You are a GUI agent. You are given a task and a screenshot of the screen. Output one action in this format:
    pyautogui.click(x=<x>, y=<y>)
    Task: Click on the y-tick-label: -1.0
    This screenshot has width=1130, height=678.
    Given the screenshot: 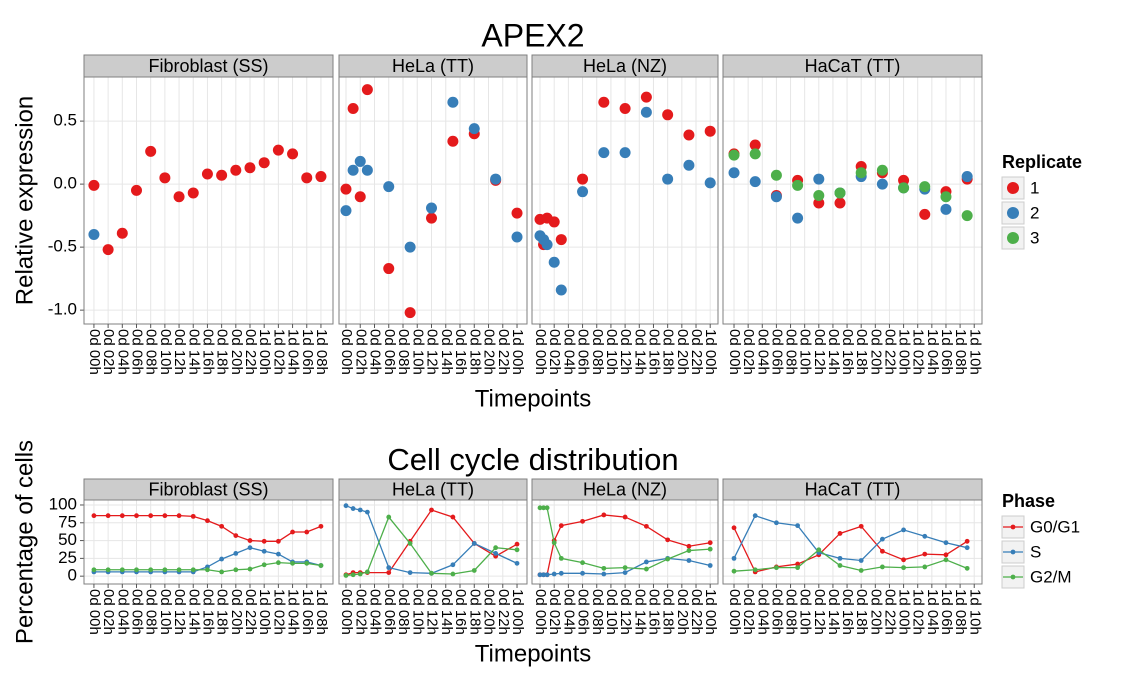 What is the action you would take?
    pyautogui.click(x=62, y=309)
    